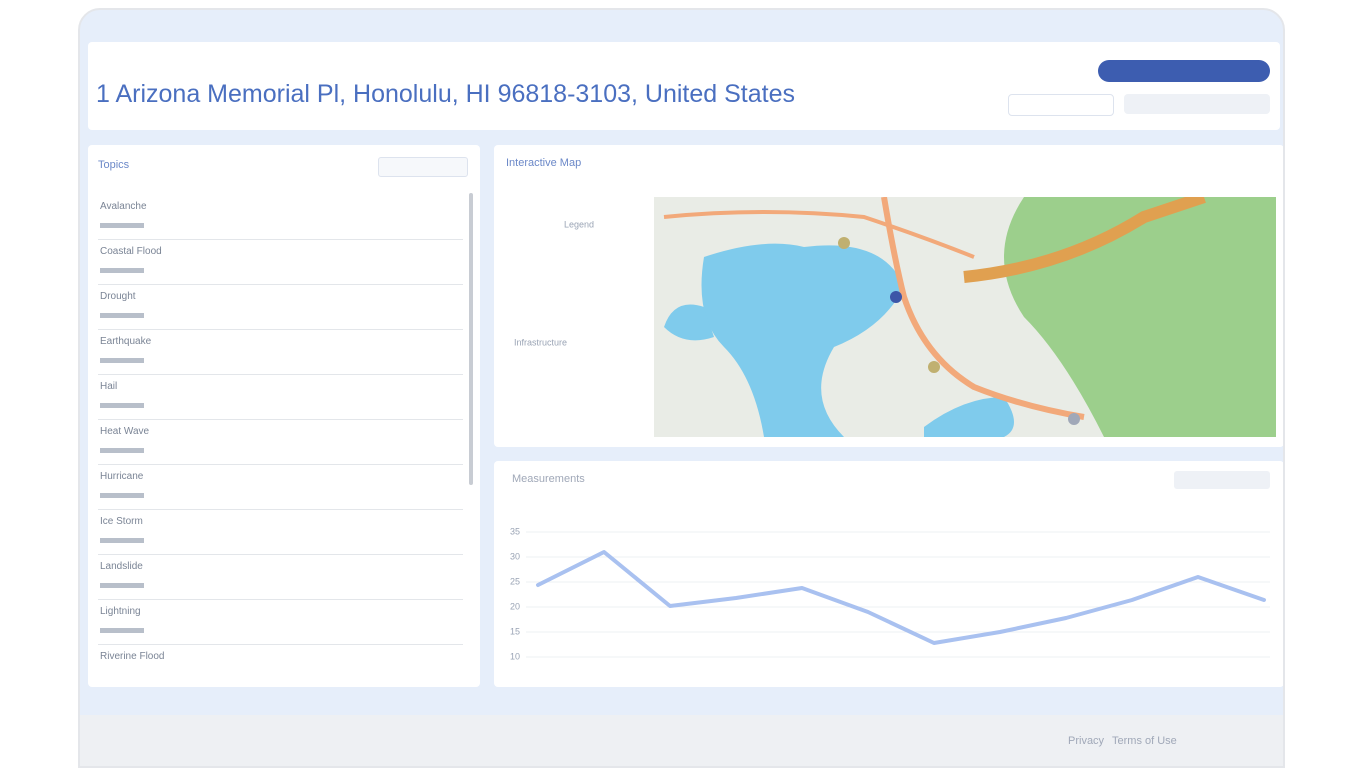 The width and height of the screenshot is (1366, 768). I want to click on y-tick-label: 20, so click(515, 606).